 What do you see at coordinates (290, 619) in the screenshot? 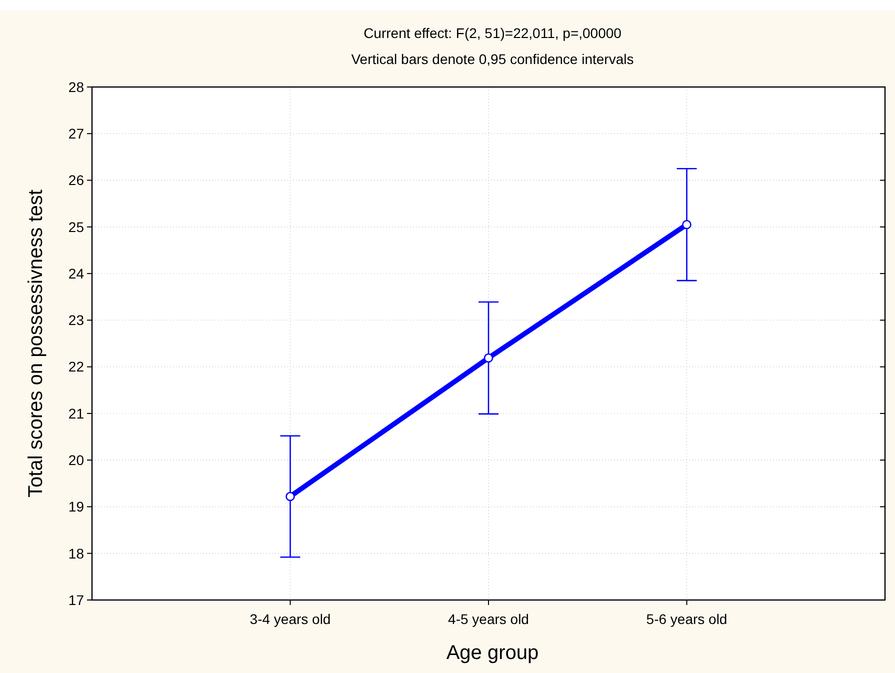
I see `x-tick-label: 3-4 years old` at bounding box center [290, 619].